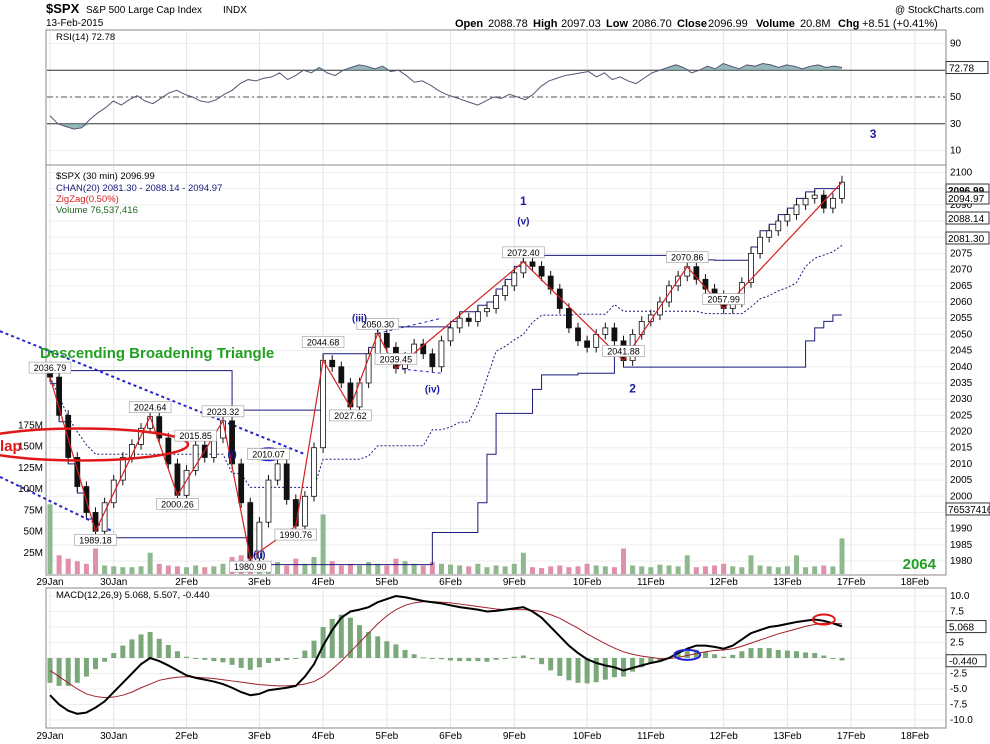 The width and height of the screenshot is (990, 744). I want to click on upper-trendline, so click(153, 393).